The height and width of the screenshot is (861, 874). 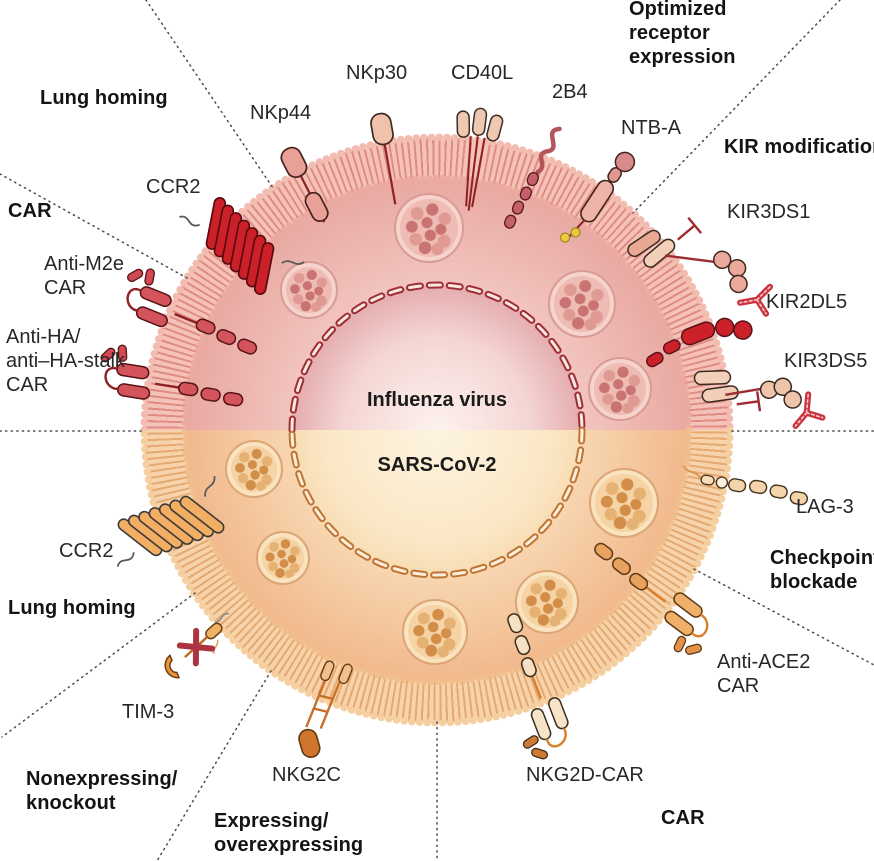 I want to click on center-label-influenza: Influenza virus, so click(x=437, y=400).